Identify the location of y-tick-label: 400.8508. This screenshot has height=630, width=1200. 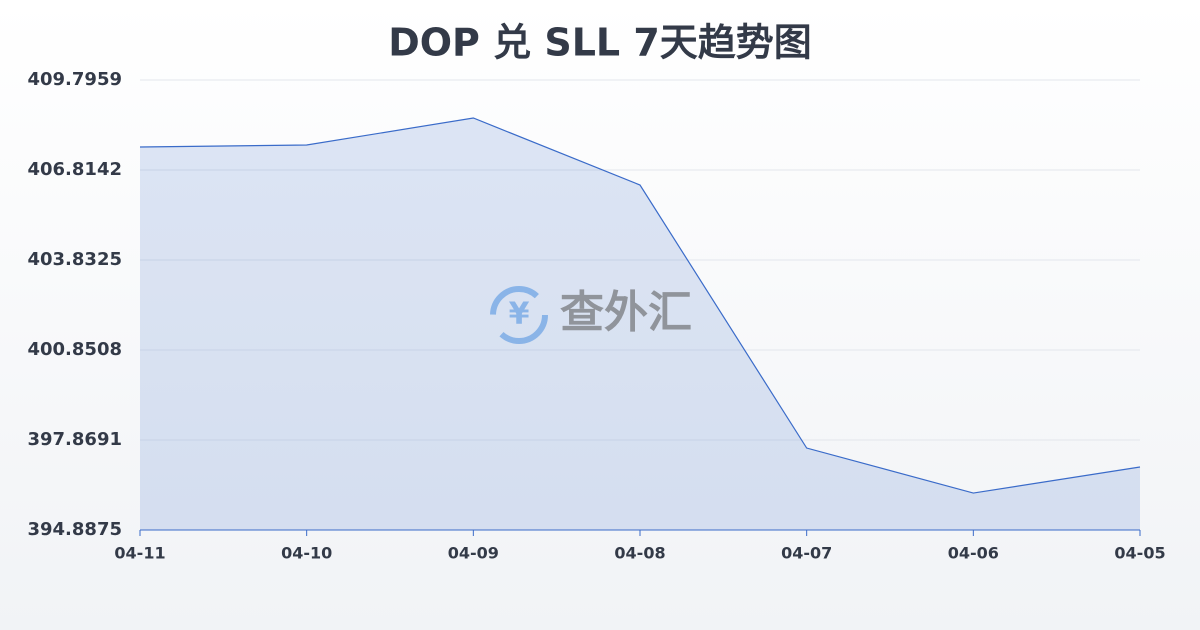
(74, 349).